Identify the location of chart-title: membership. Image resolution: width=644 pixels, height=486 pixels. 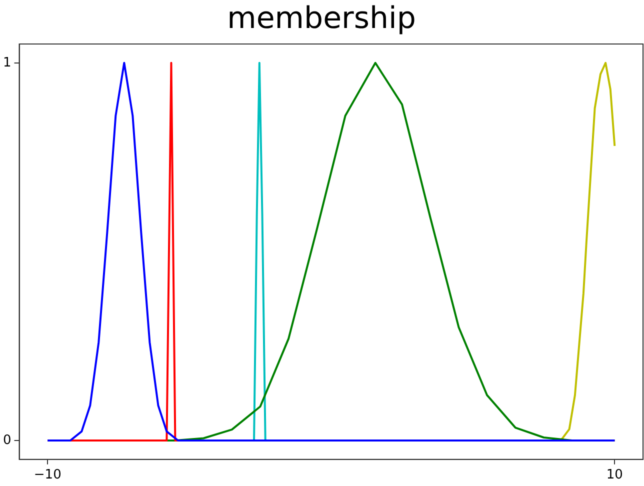
(321, 18).